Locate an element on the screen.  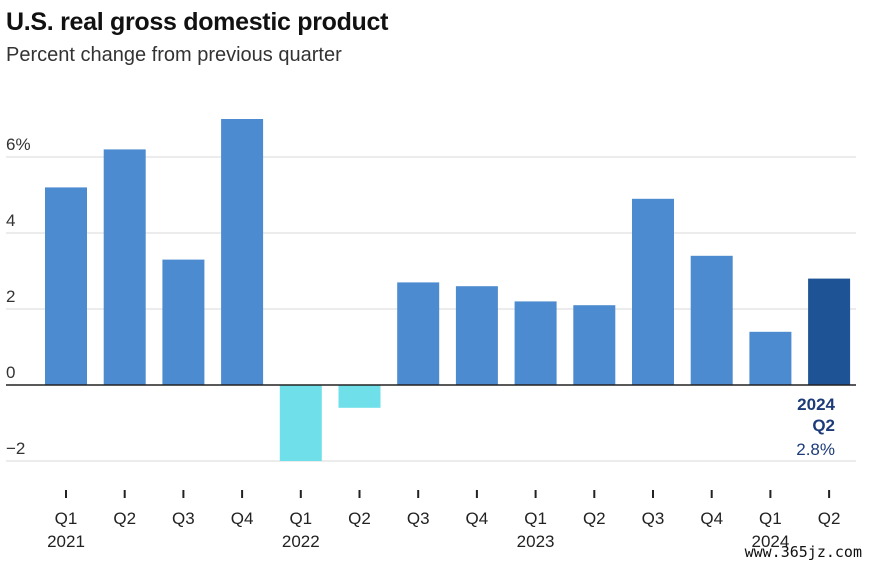
y-tick-label: 6% is located at coordinates (18, 144).